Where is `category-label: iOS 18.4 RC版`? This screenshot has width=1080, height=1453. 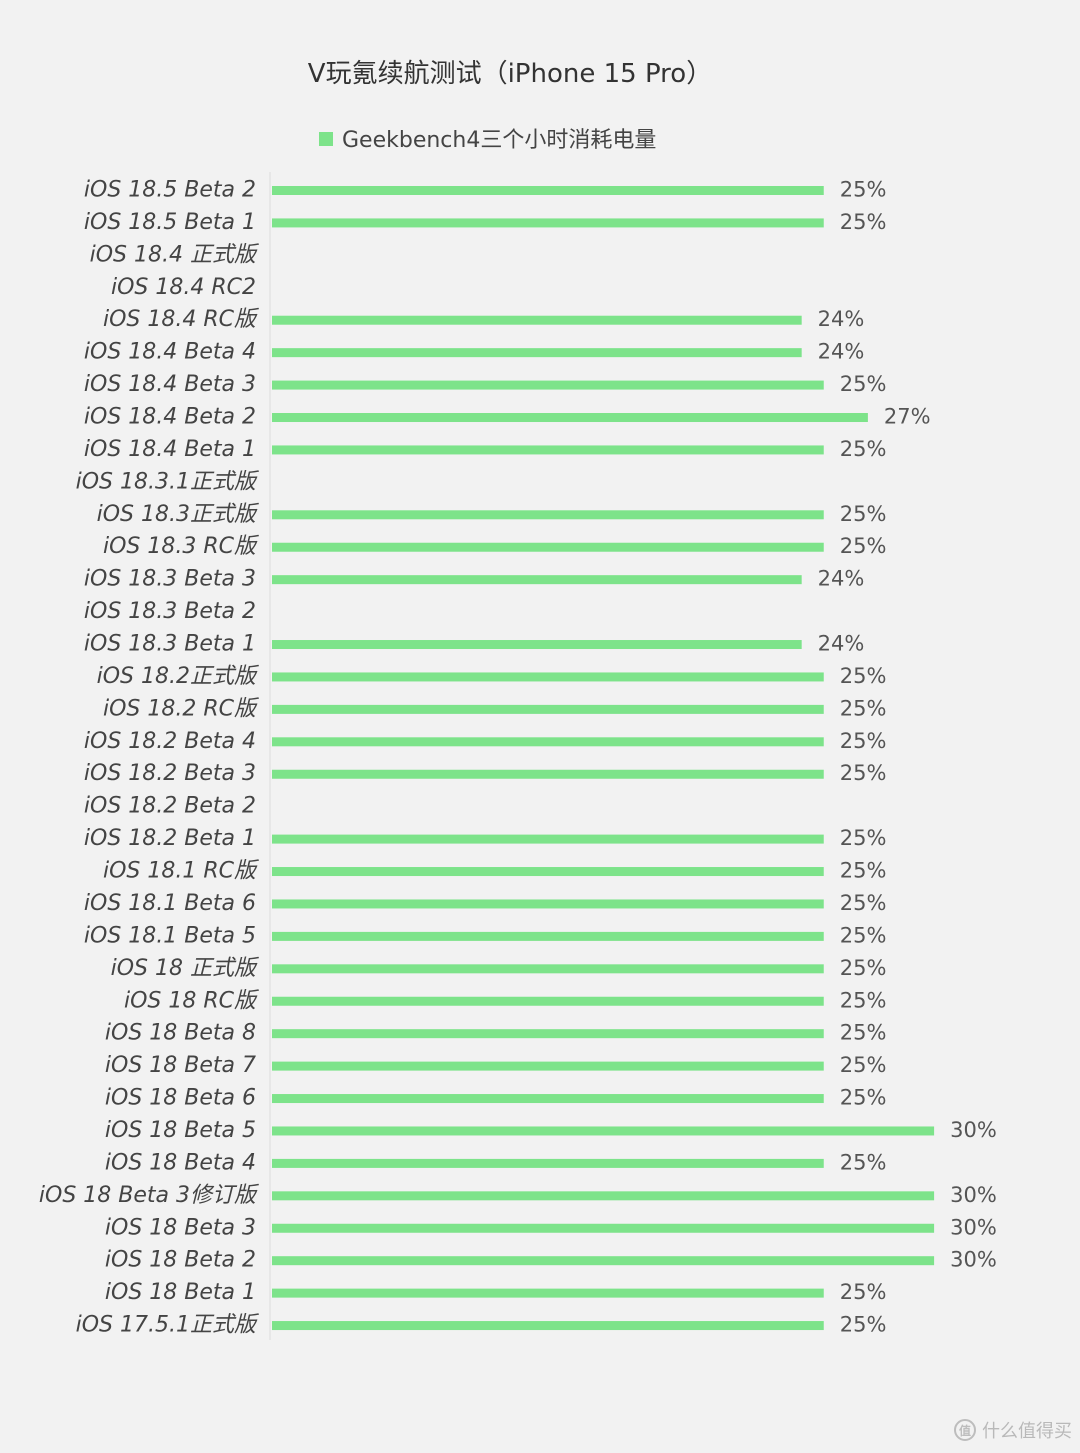 category-label: iOS 18.4 RC版 is located at coordinates (181, 319).